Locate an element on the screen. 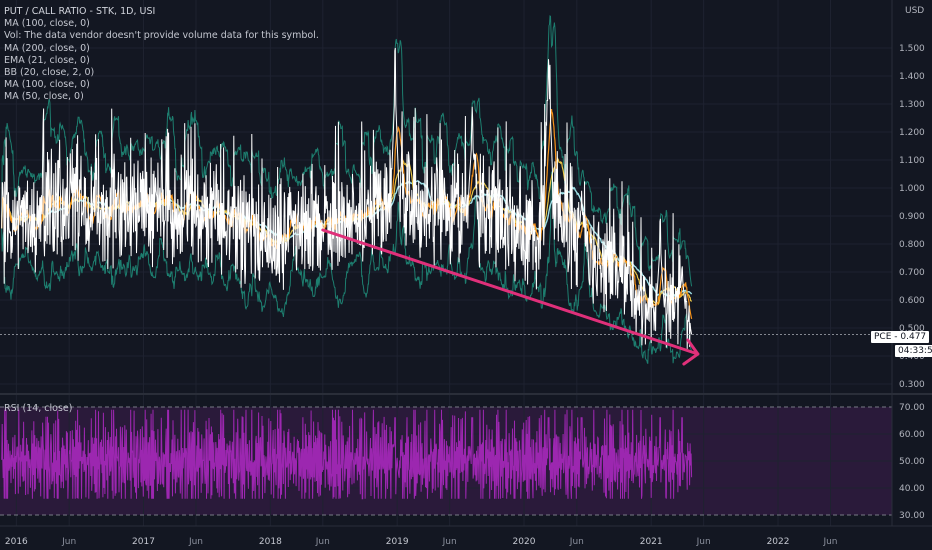  y-tick-label: 1.500 is located at coordinates (912, 49).